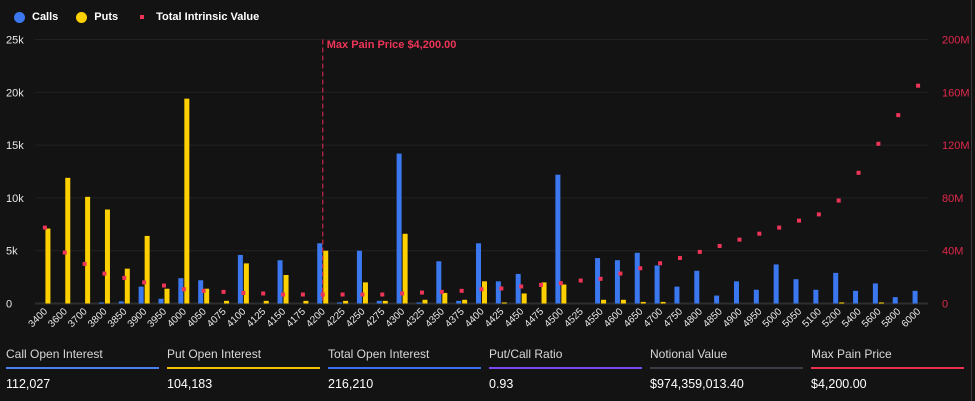  I want to click on left-tick-label: 5k, so click(12, 252).